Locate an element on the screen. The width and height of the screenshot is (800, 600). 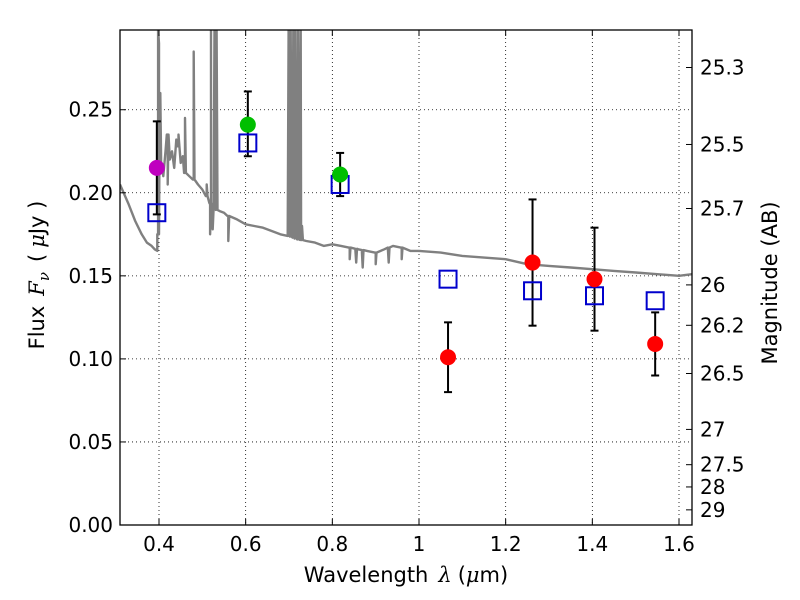
x-axis-label: Wavelength λ (μm) is located at coordinates (406, 575).